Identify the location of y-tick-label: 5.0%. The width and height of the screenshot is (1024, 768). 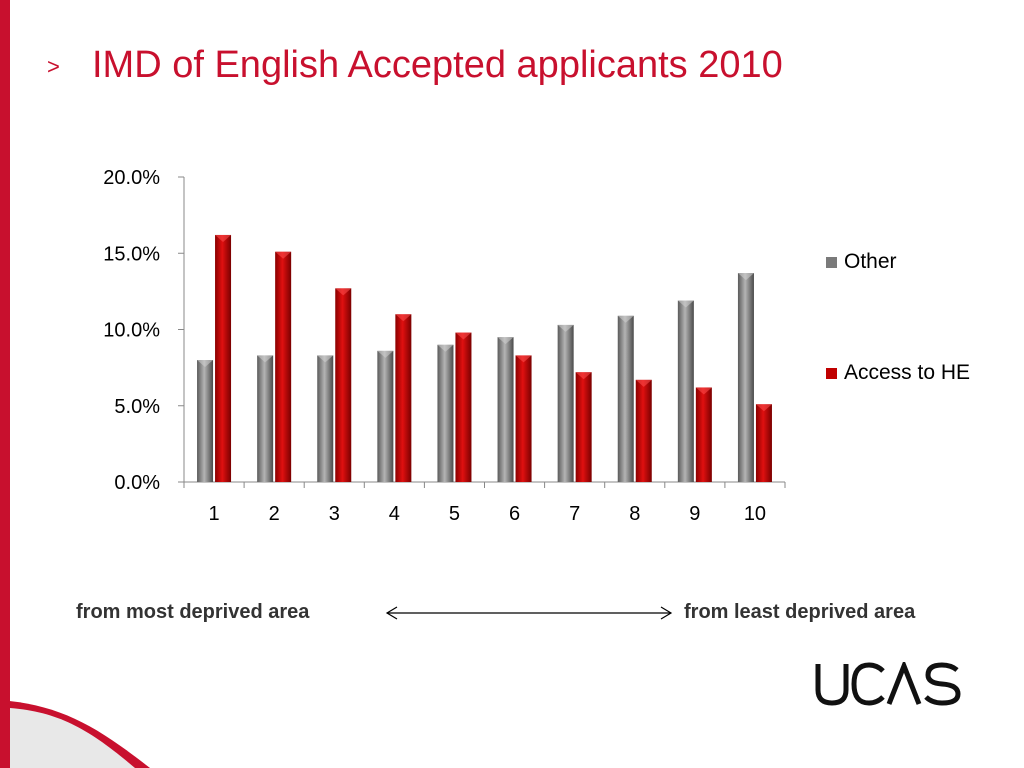
(137, 407).